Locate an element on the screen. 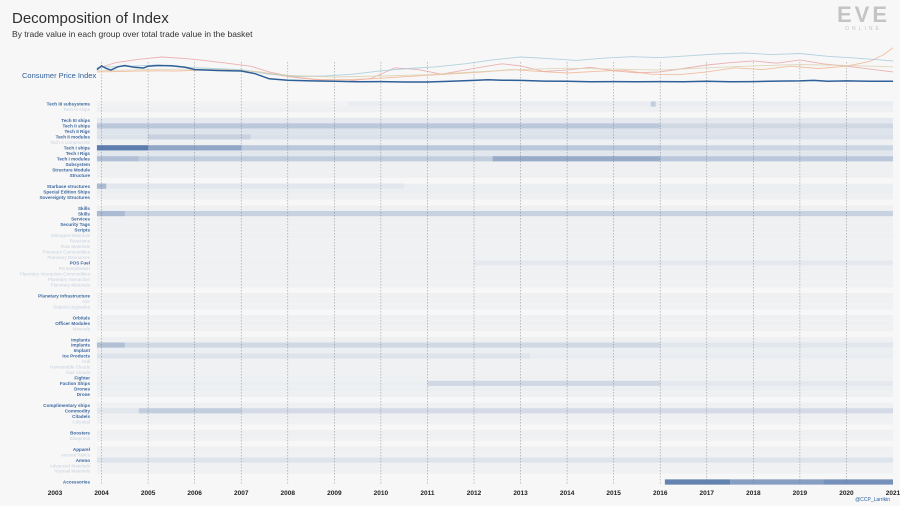 This screenshot has height=506, width=900. x-tick-2013: 2013 is located at coordinates (520, 493).